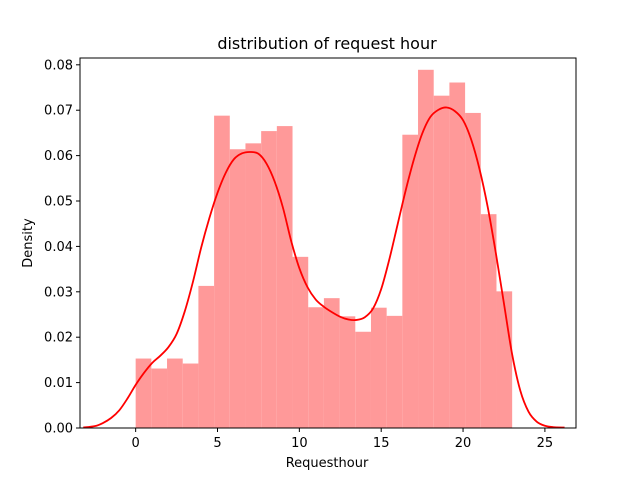 The height and width of the screenshot is (480, 640). What do you see at coordinates (58, 156) in the screenshot?
I see `y-tick-label: 0.06` at bounding box center [58, 156].